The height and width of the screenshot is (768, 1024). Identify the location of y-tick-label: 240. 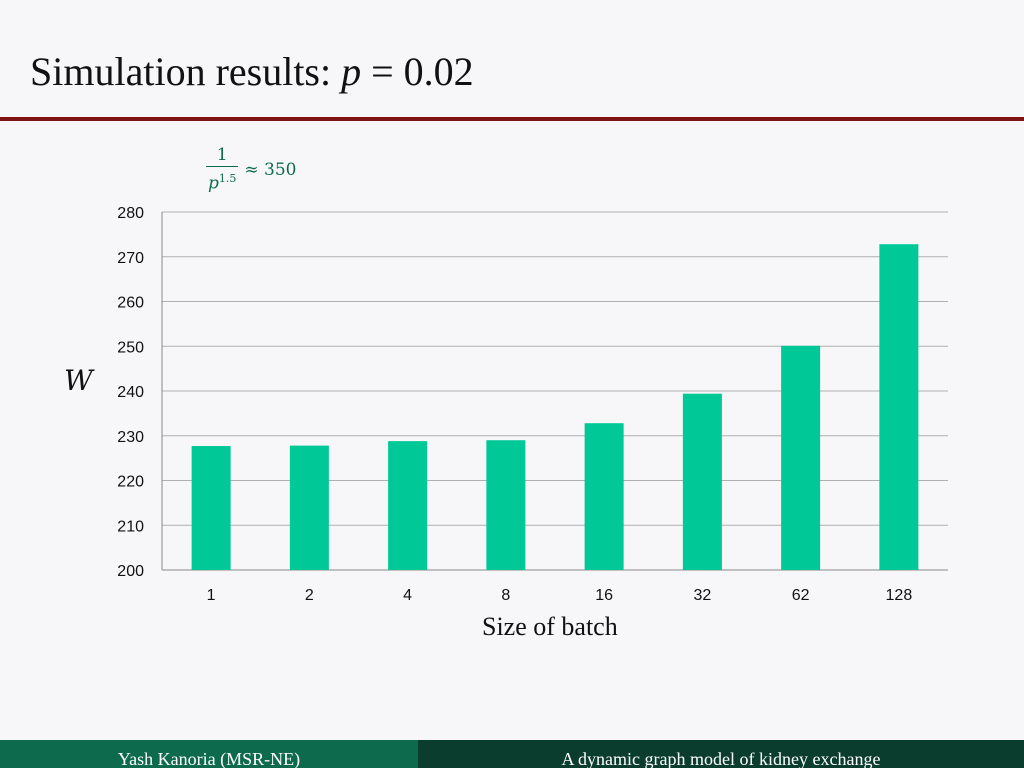
(130, 392).